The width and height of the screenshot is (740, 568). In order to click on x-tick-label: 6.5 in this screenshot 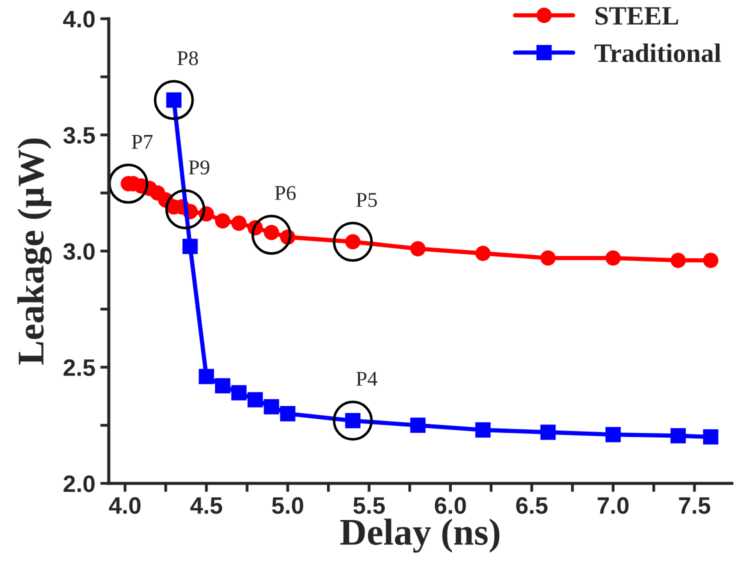, I will do `click(532, 505)`.